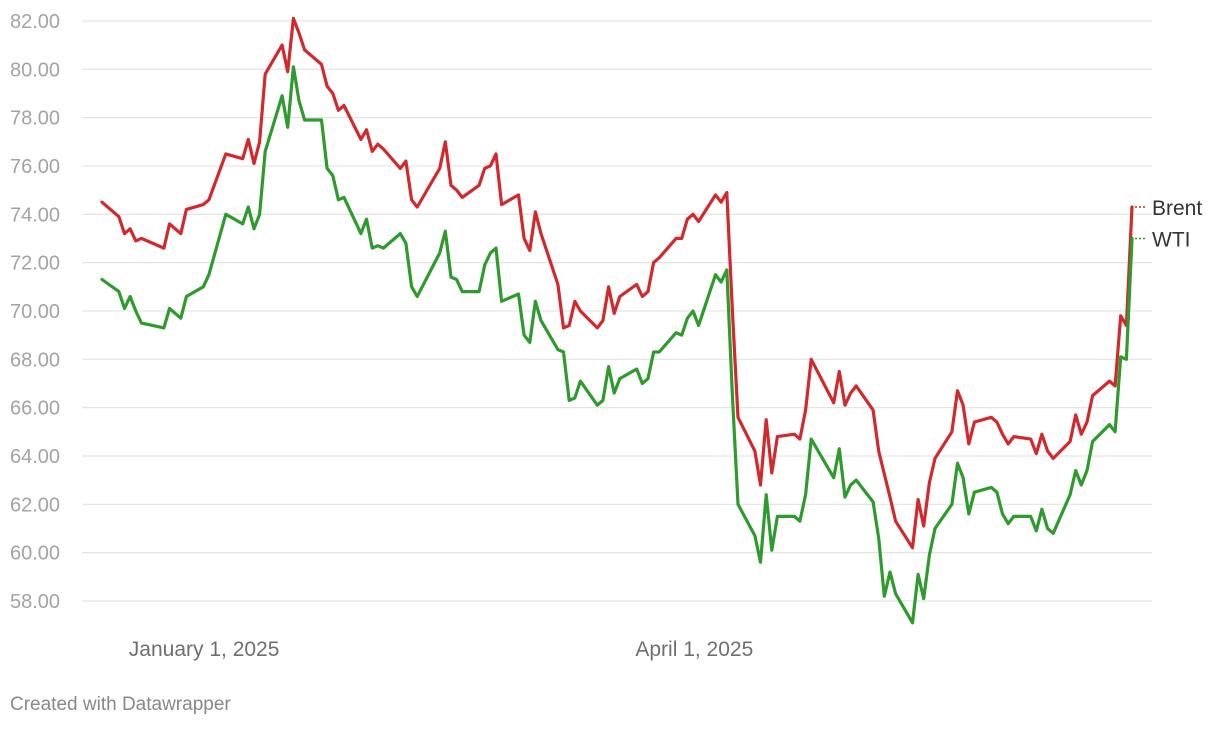 This screenshot has width=1220, height=730. I want to click on y-tick-label: 74.00, so click(35, 215).